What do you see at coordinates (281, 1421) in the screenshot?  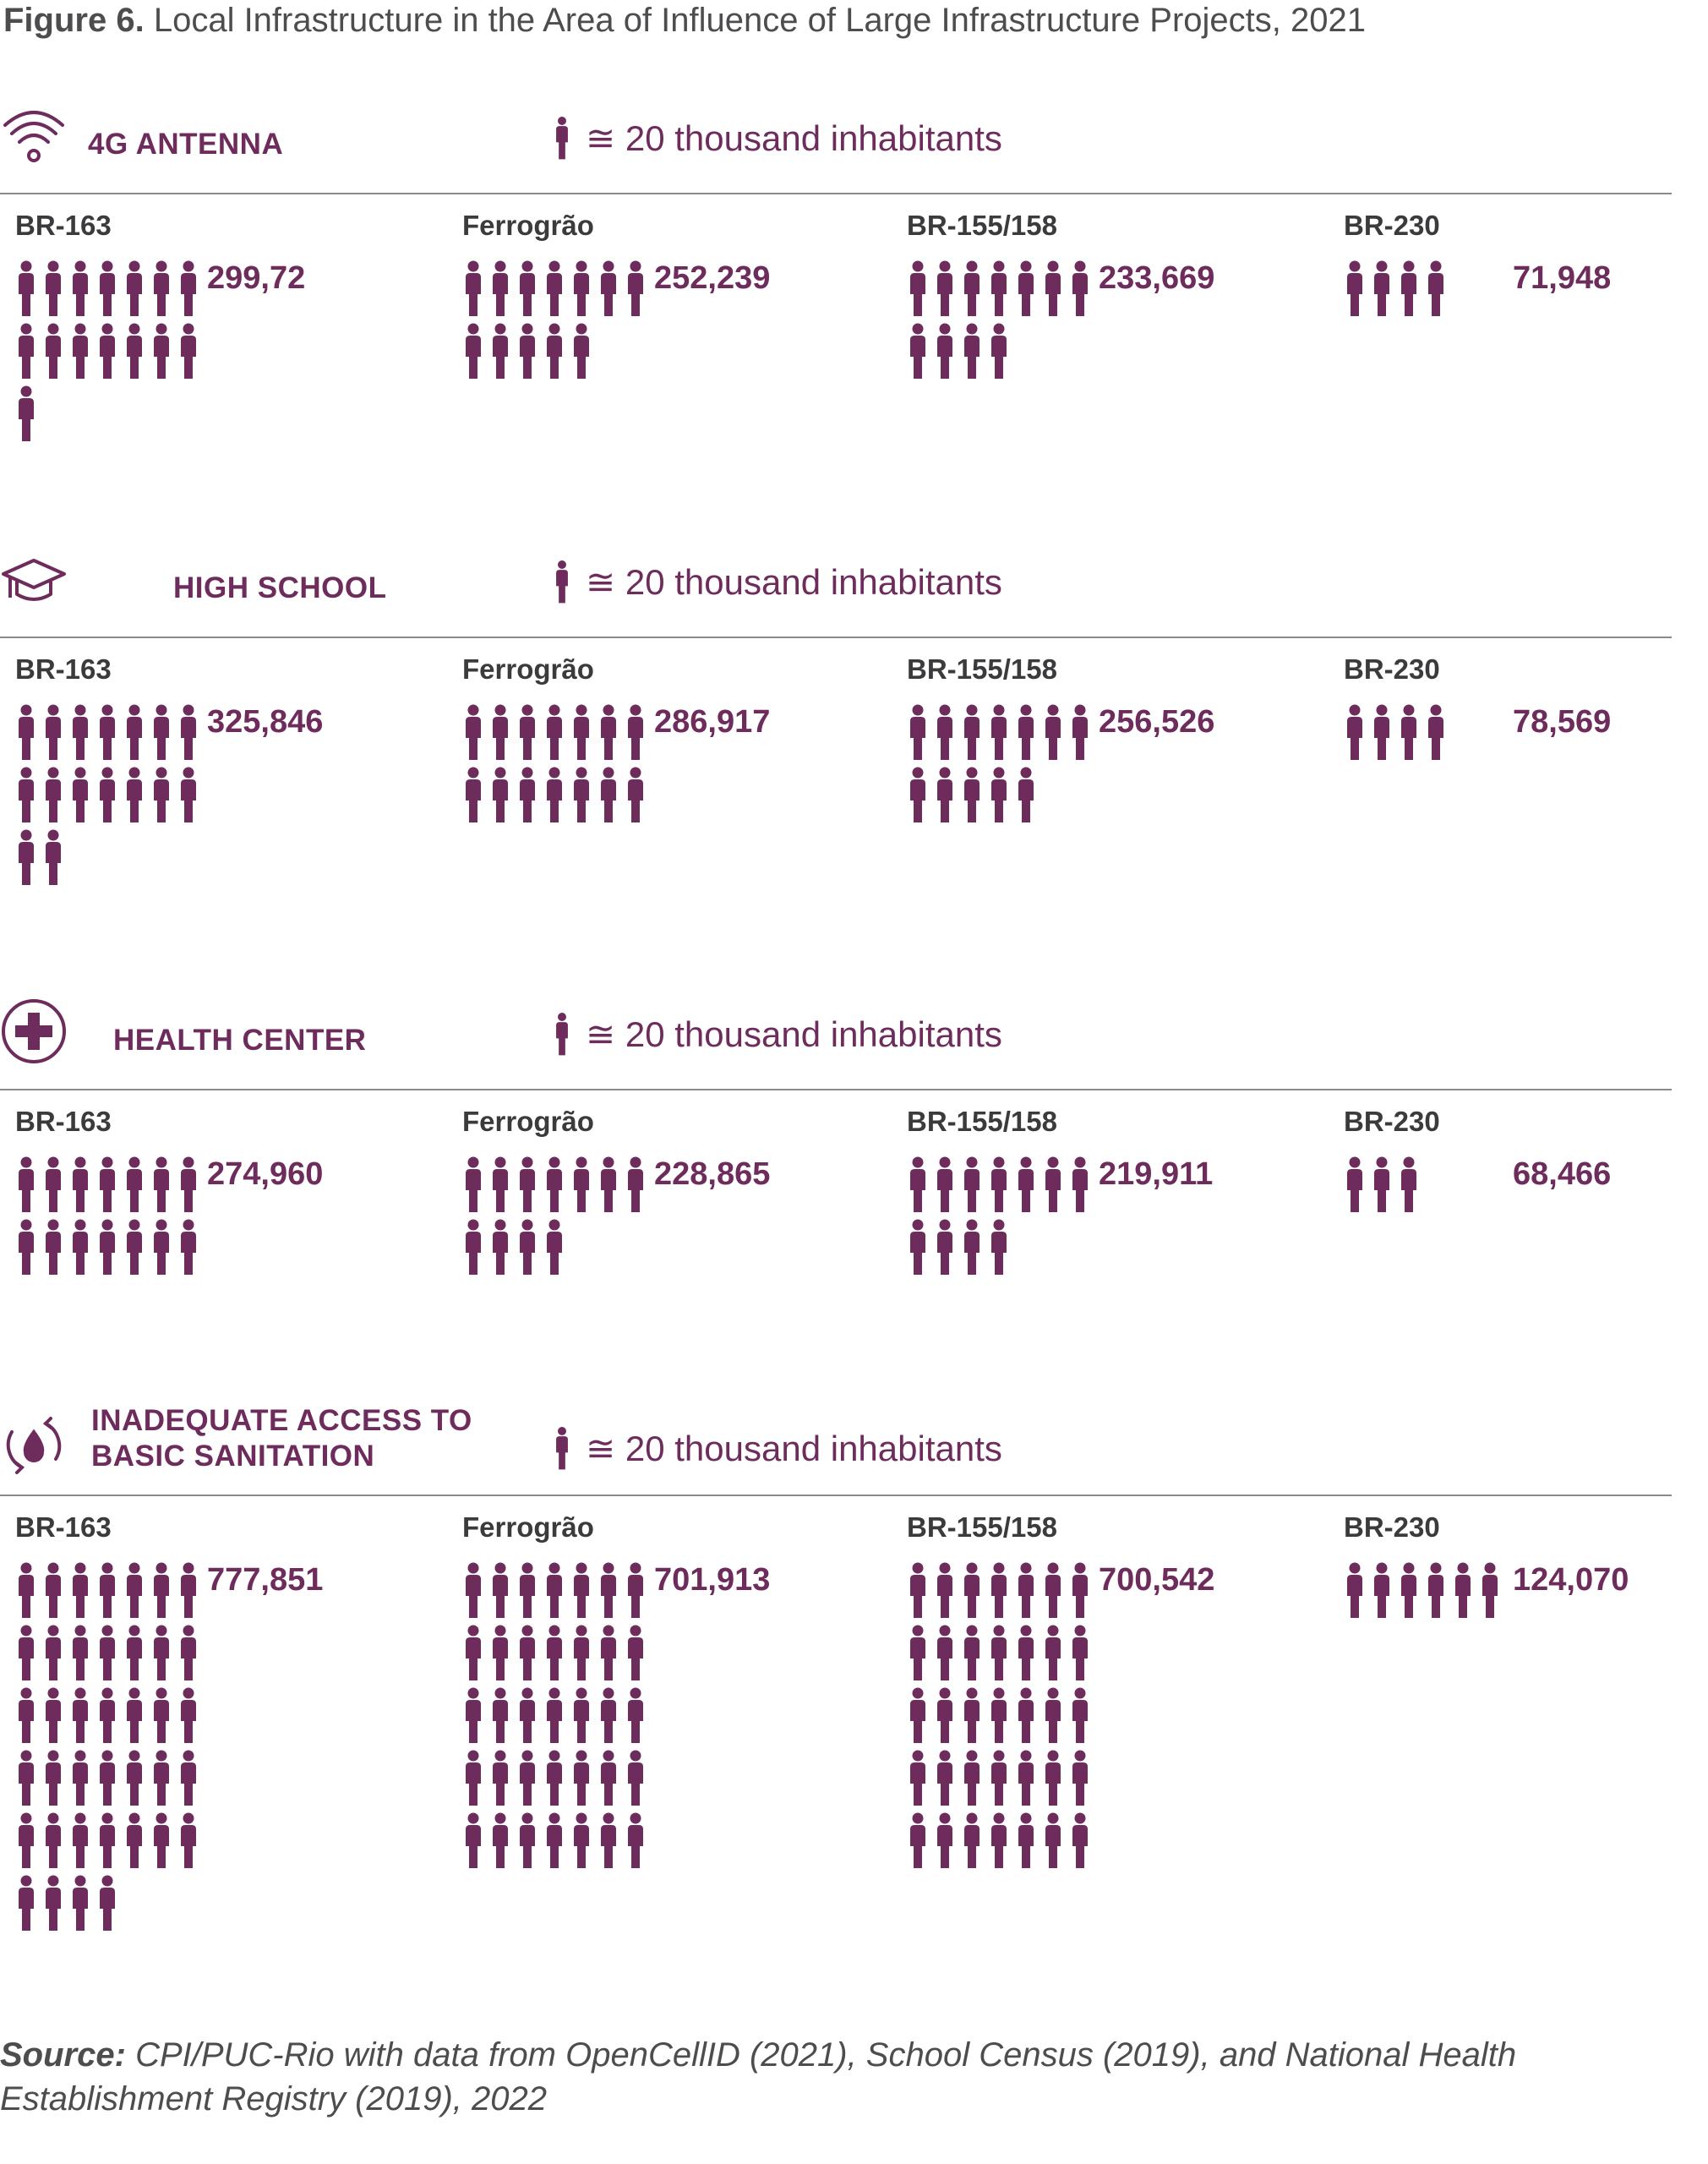 I see `section-label-line-1: INADEQUATE ACCESS TO` at bounding box center [281, 1421].